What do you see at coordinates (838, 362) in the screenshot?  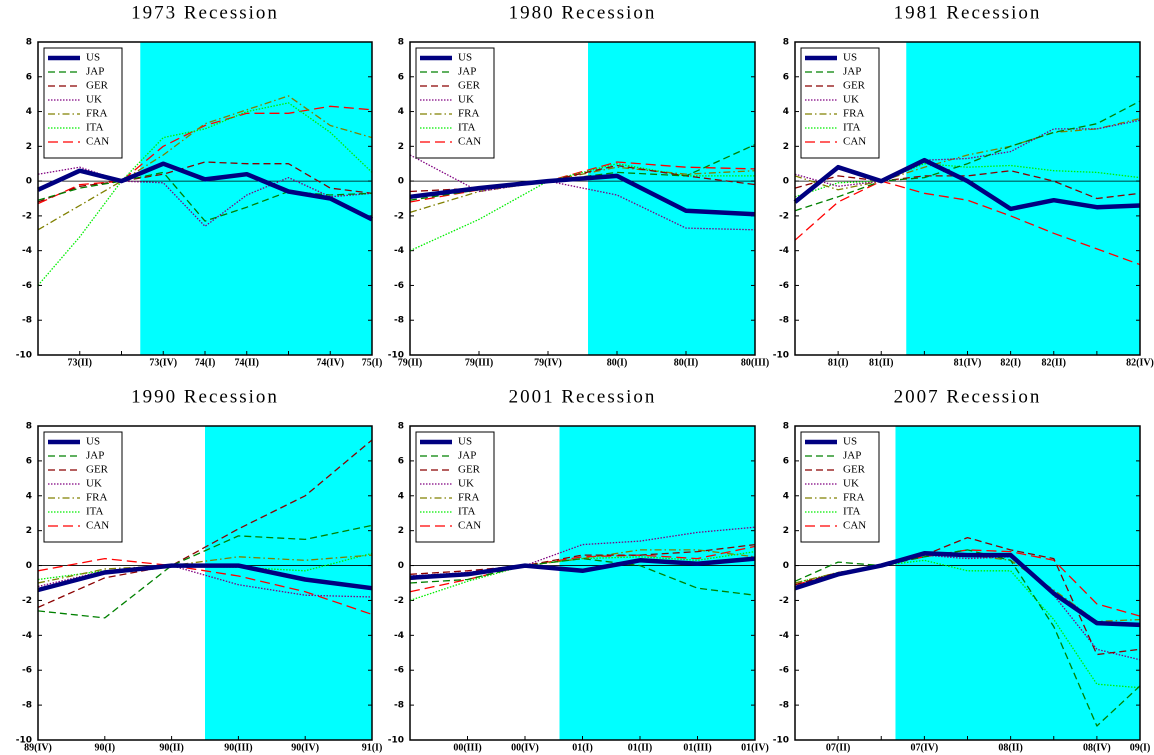 I see `x-tick-label: 81(I)` at bounding box center [838, 362].